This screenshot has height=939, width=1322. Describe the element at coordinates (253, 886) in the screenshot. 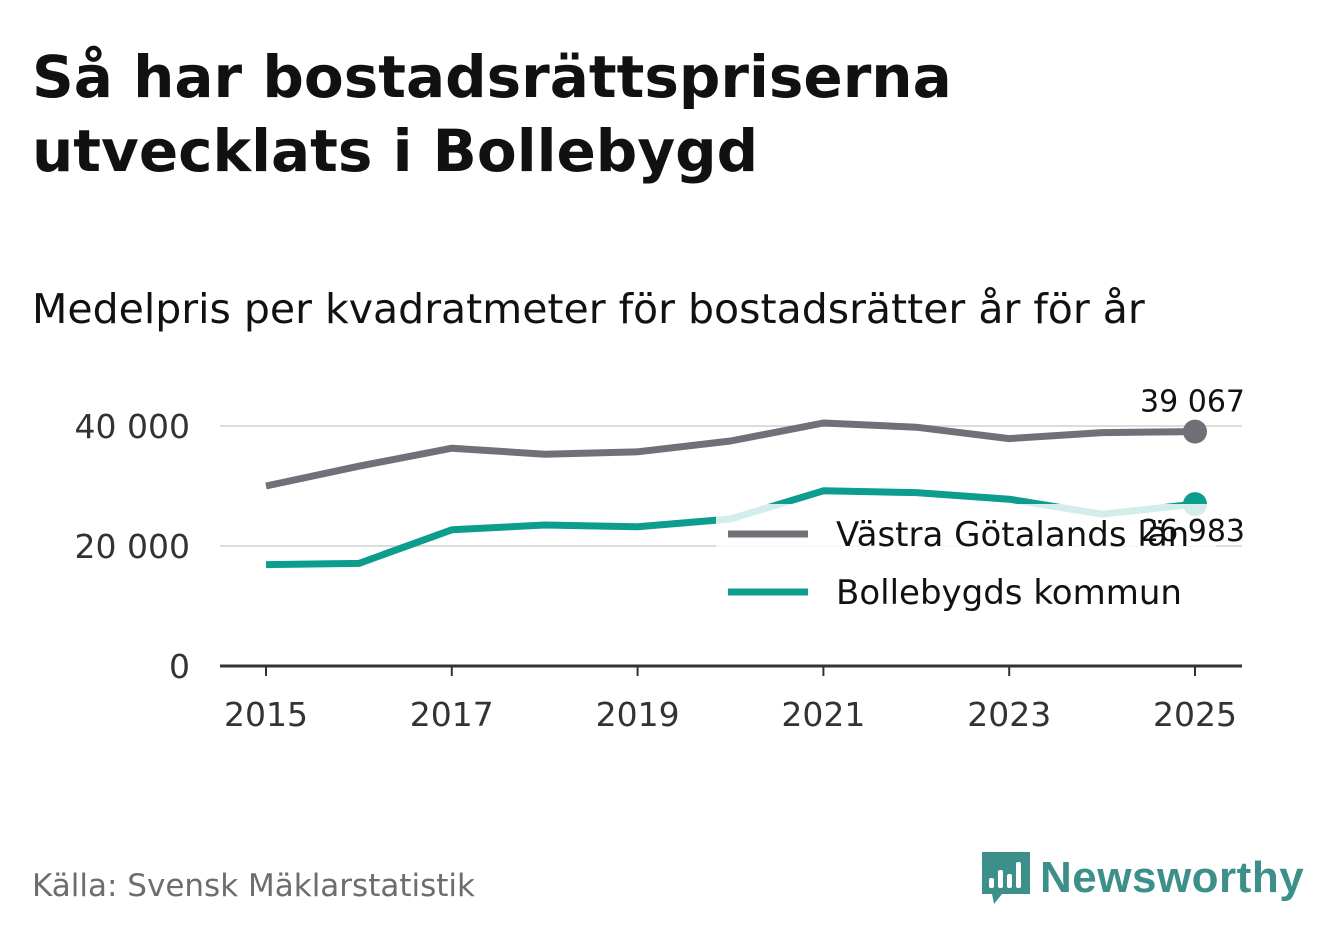

I see `source-note: Källa: Svensk Mäklarstatistik` at that location.